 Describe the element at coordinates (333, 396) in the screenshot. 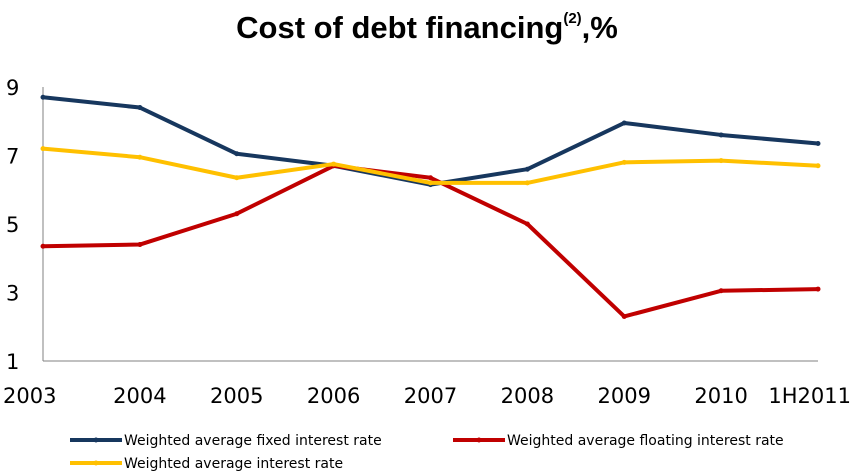

I see `x-tick-label: 2006` at that location.